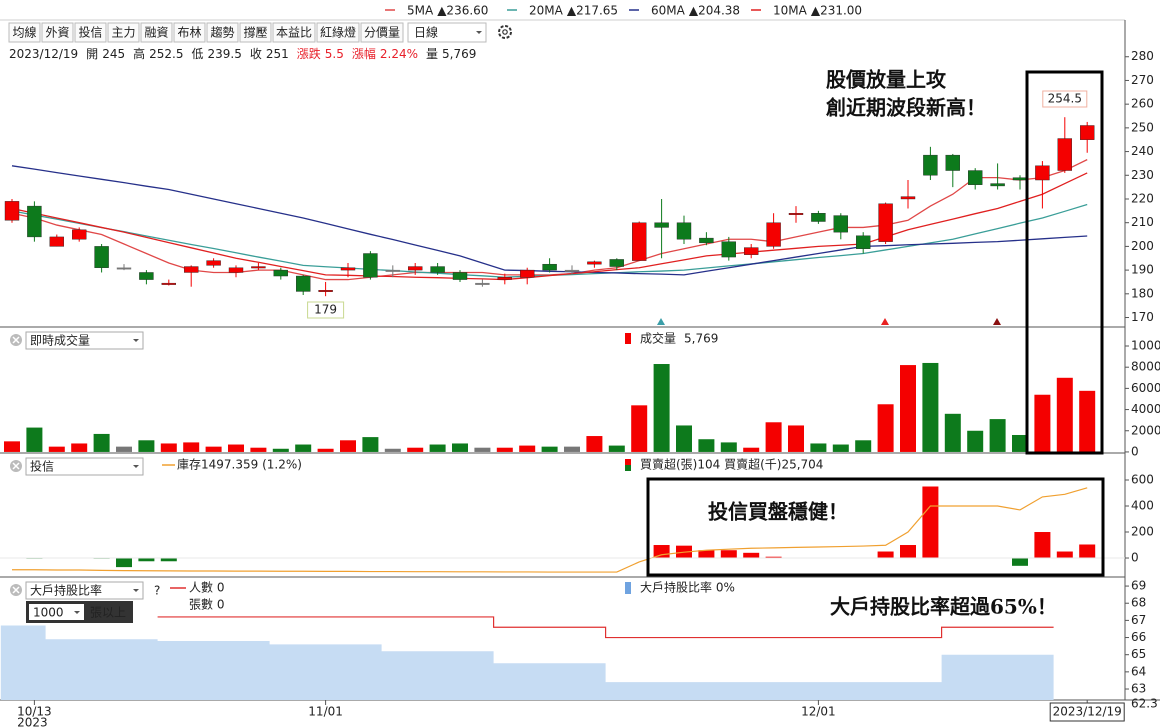 The image size is (1160, 728). What do you see at coordinates (836, 11) in the screenshot?
I see `legend-value: ▲231.00` at bounding box center [836, 11].